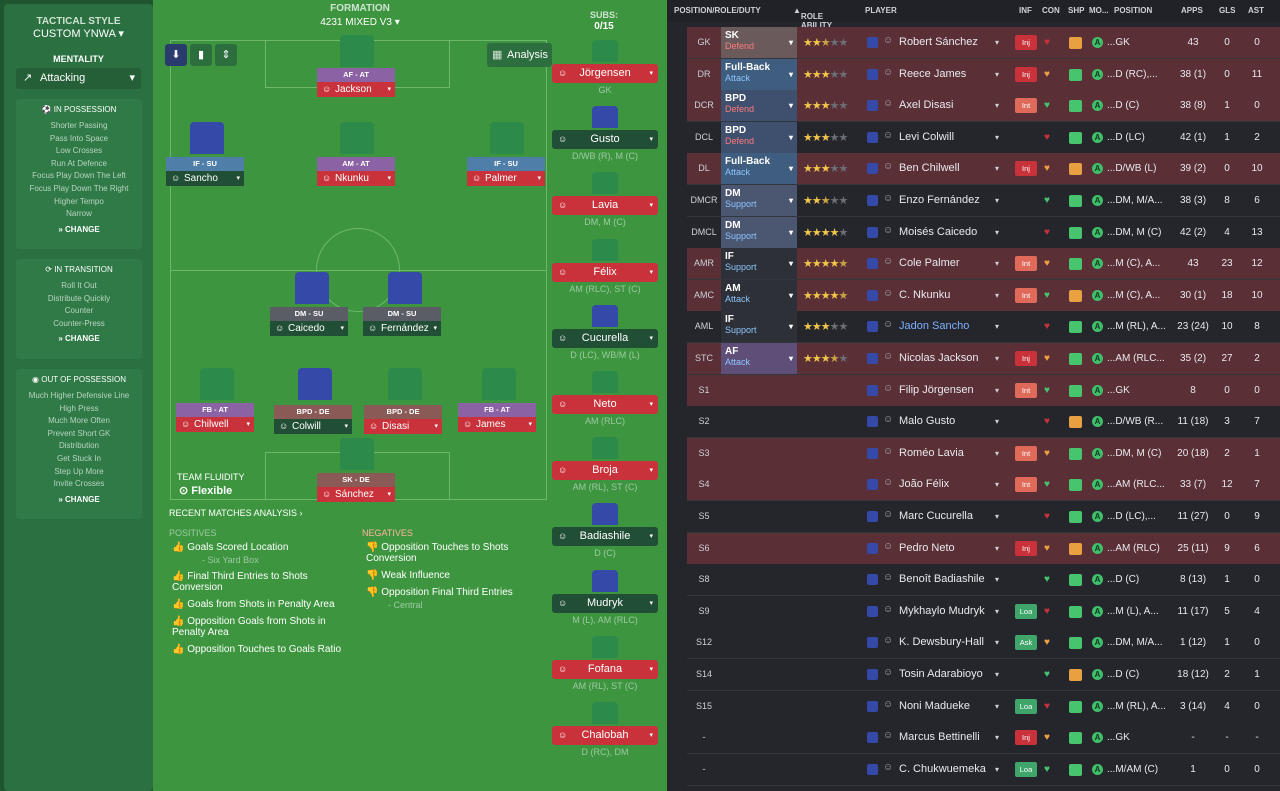 This screenshot has height=791, width=1280. Describe the element at coordinates (1227, 10) in the screenshot. I see `col-gls: GLS` at that location.